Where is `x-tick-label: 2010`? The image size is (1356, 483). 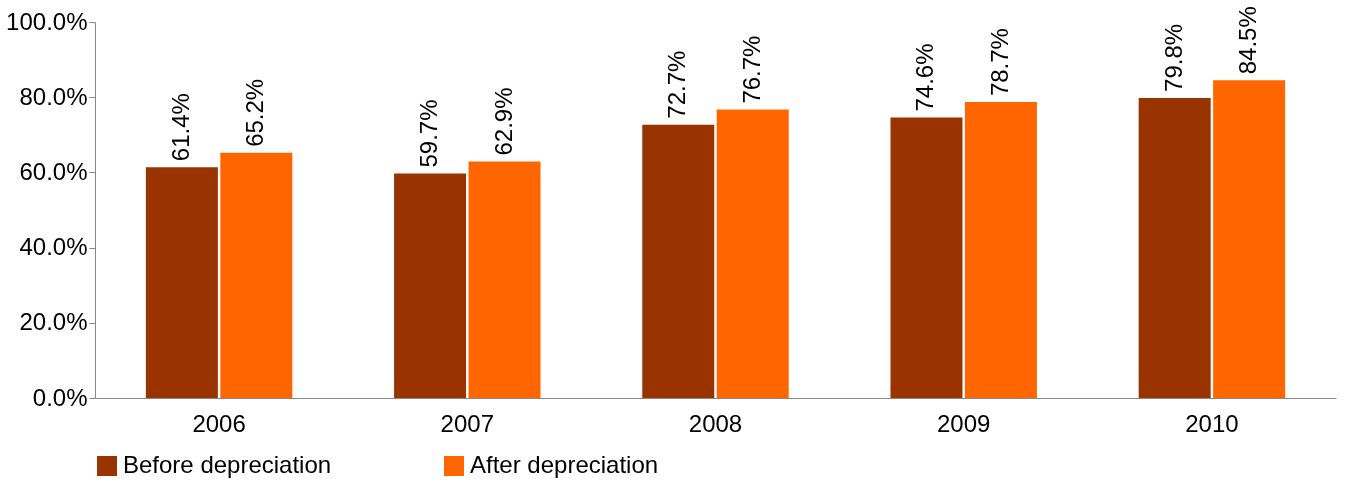 x-tick-label: 2010 is located at coordinates (1212, 423).